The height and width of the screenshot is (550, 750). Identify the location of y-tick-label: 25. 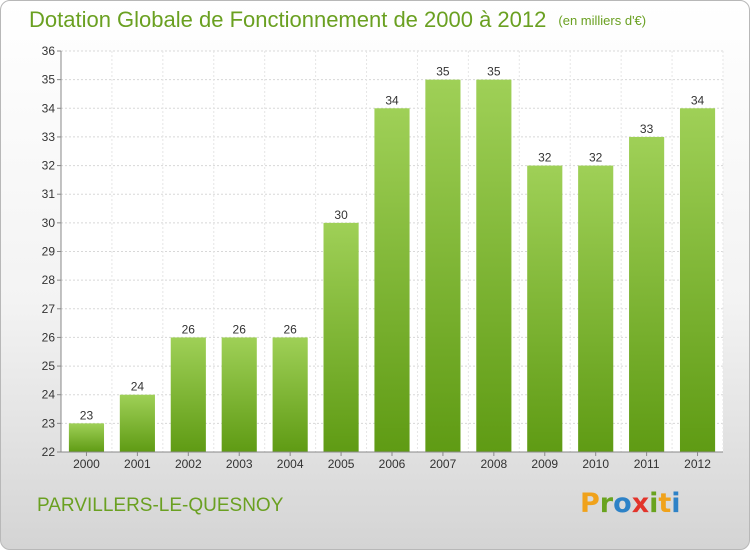
(49, 366).